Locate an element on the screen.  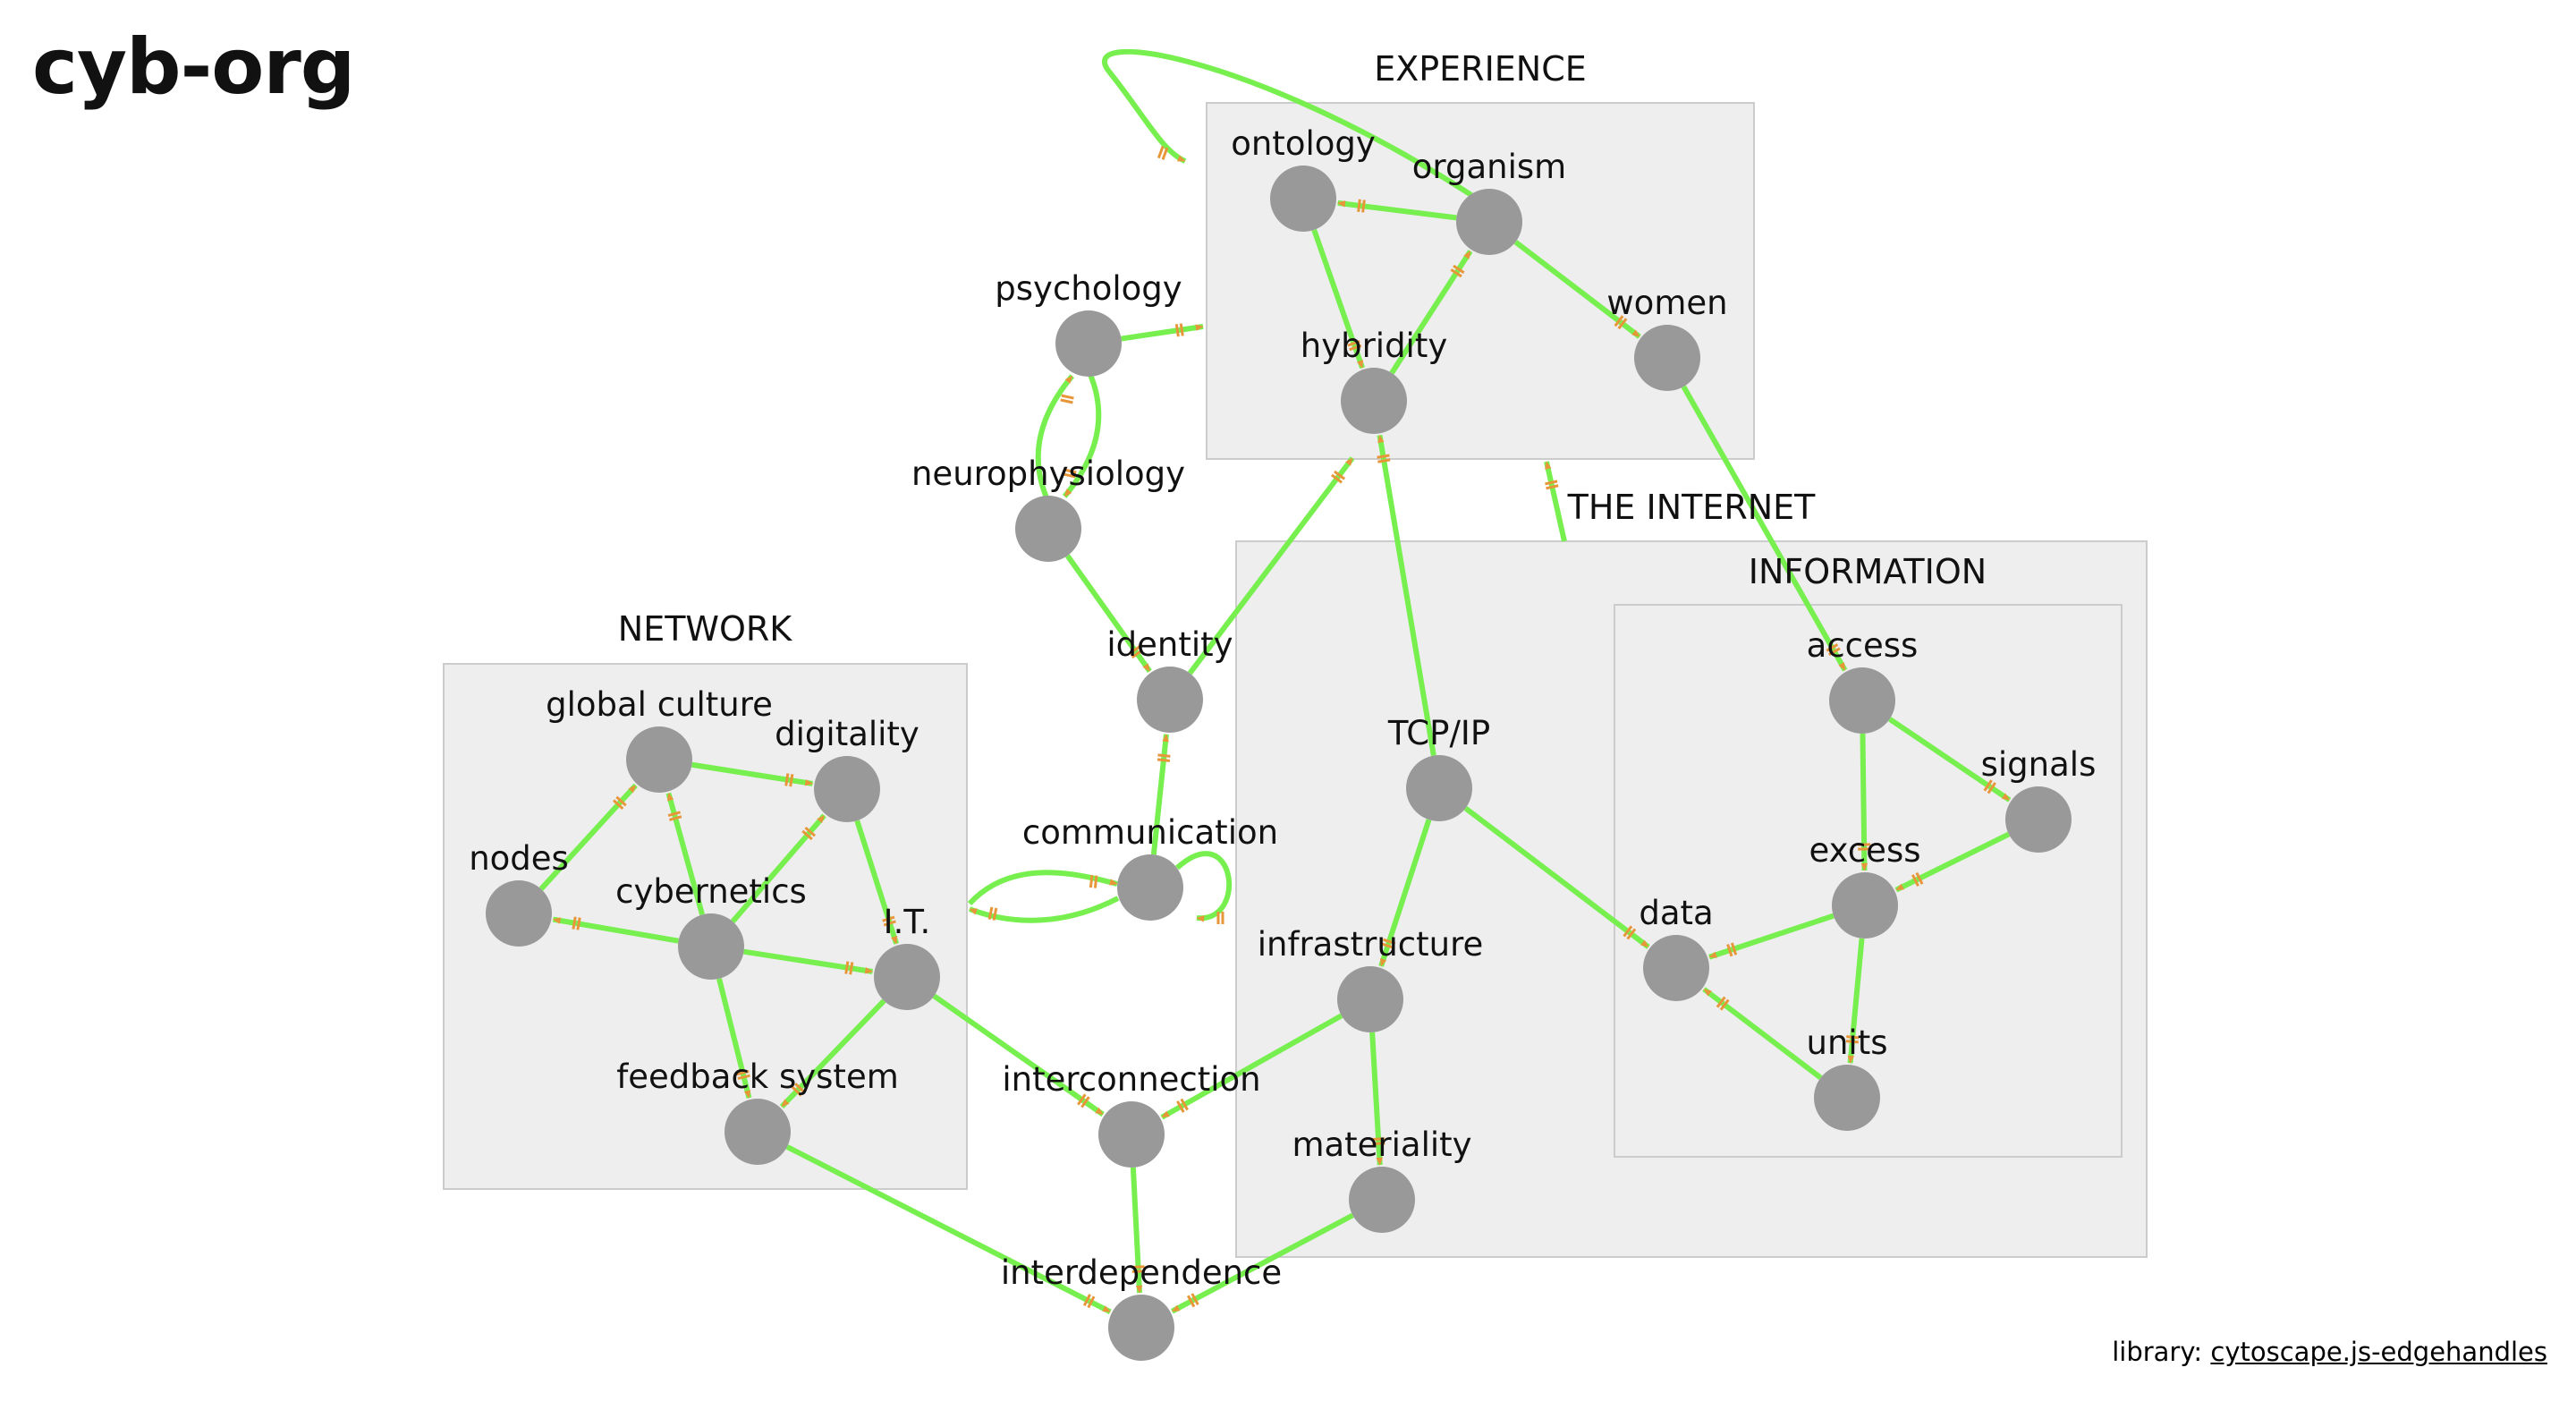
edge-psychology-to-neurophysiology is located at coordinates (1082, 437).